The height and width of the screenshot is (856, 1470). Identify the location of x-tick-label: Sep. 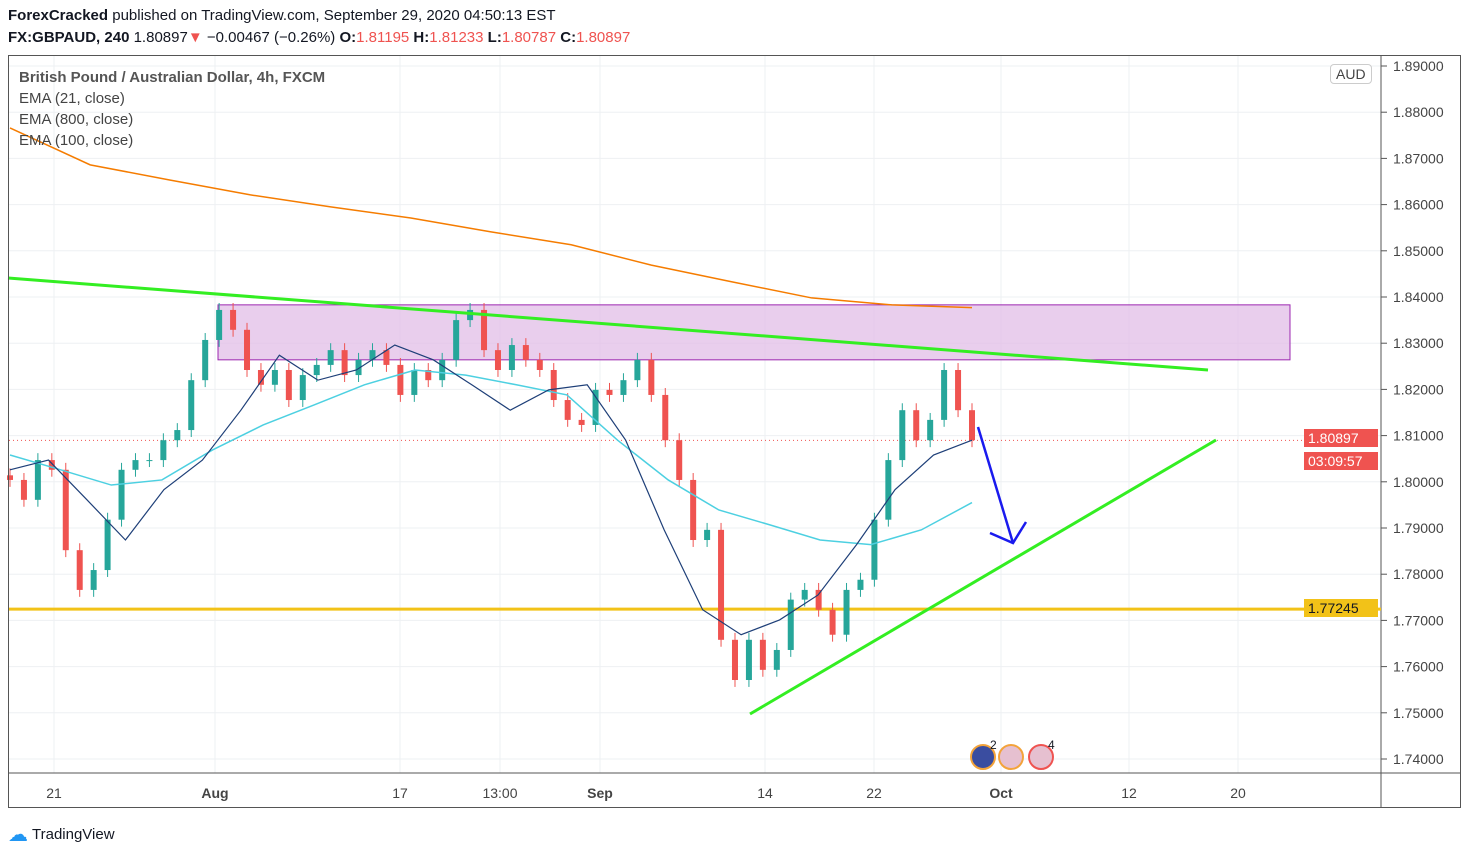
(600, 793).